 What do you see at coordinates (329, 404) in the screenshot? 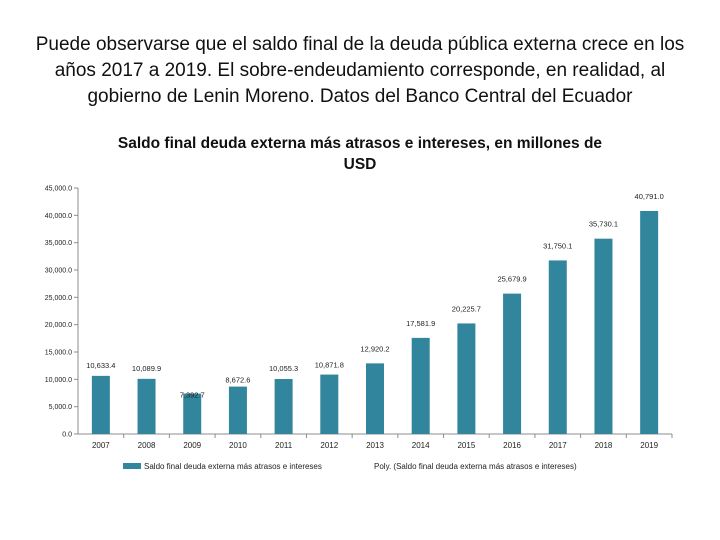
I see `bar-2012` at bounding box center [329, 404].